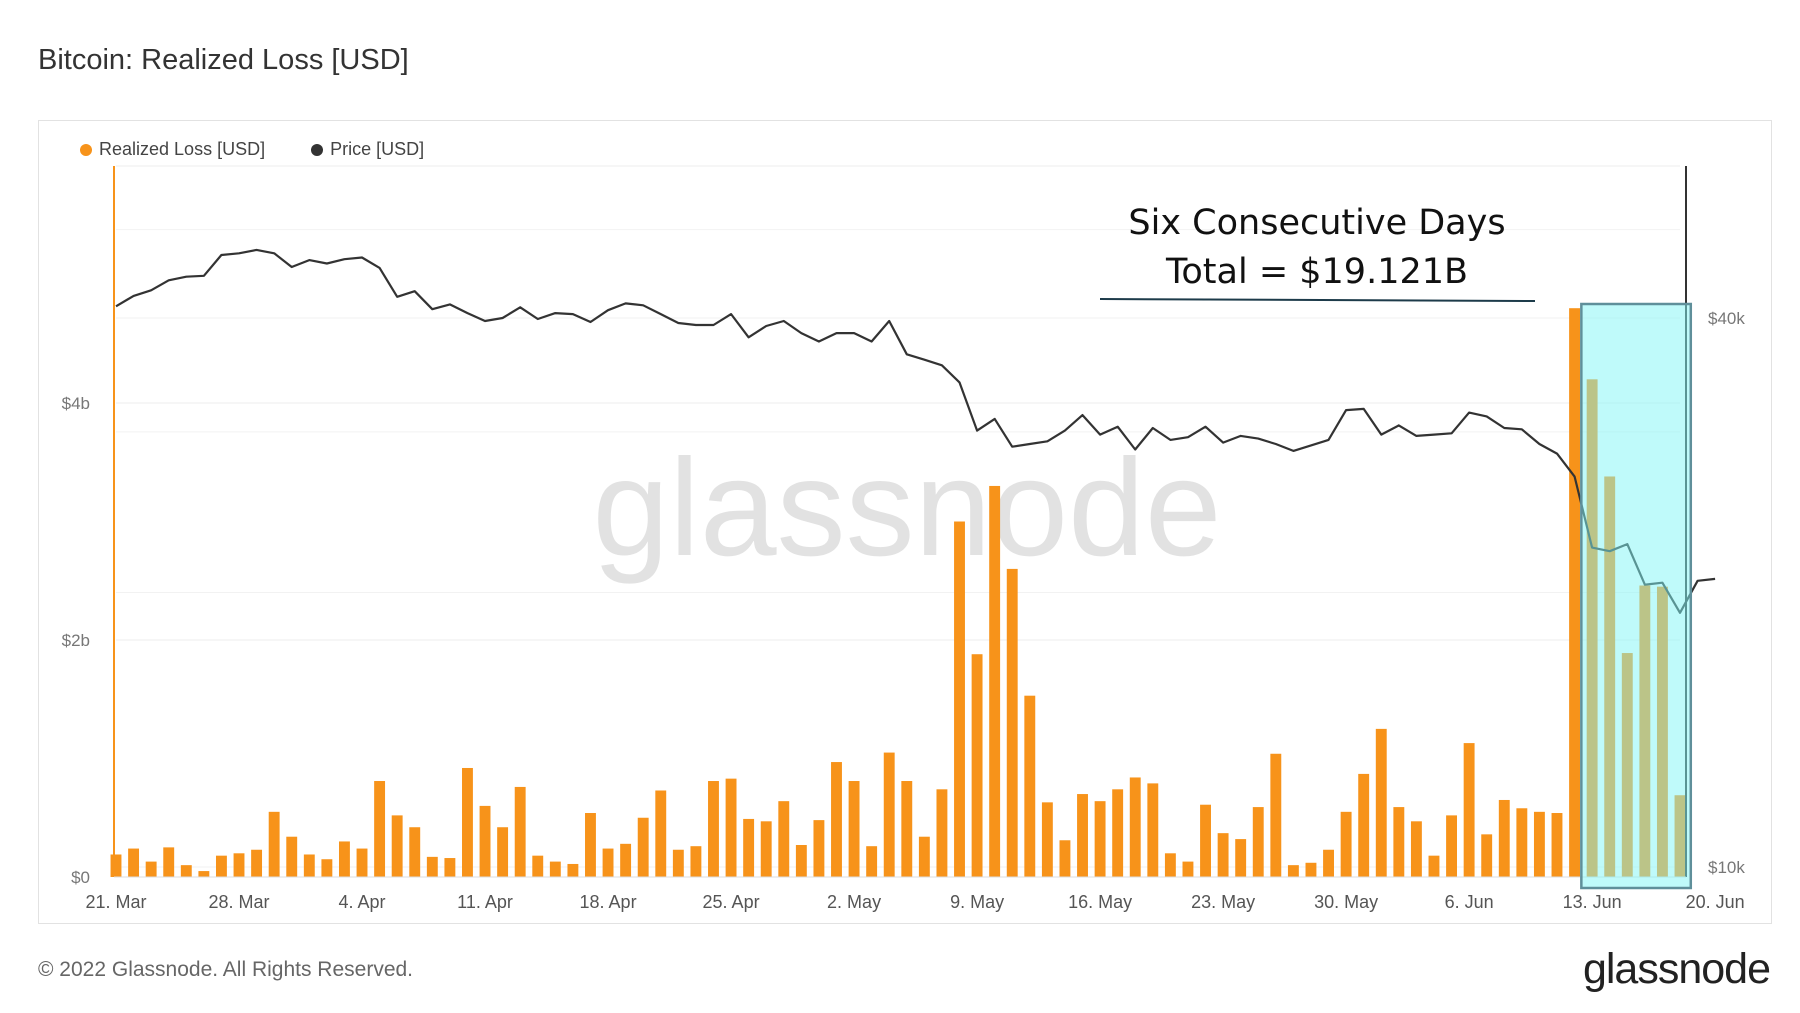 This screenshot has width=1800, height=1013. I want to click on legend-label-realized-loss: Realized Loss [USD], so click(182, 149).